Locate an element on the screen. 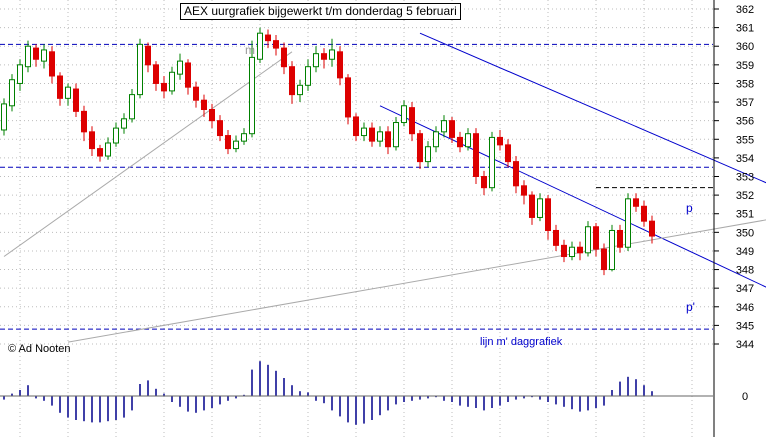  label-p-prime: p' is located at coordinates (690, 307).